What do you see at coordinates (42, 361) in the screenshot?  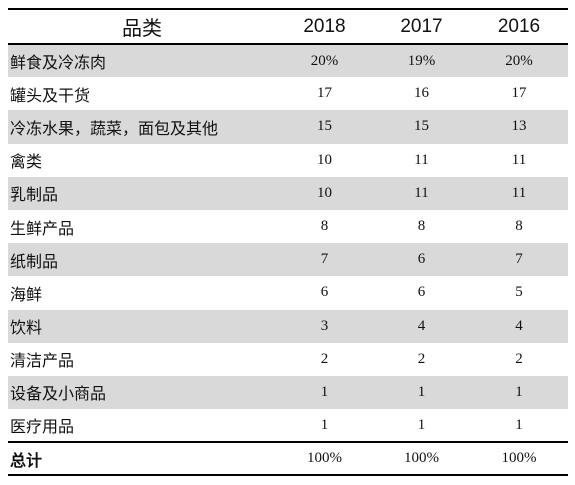 I see `row-category: 清洁产品` at bounding box center [42, 361].